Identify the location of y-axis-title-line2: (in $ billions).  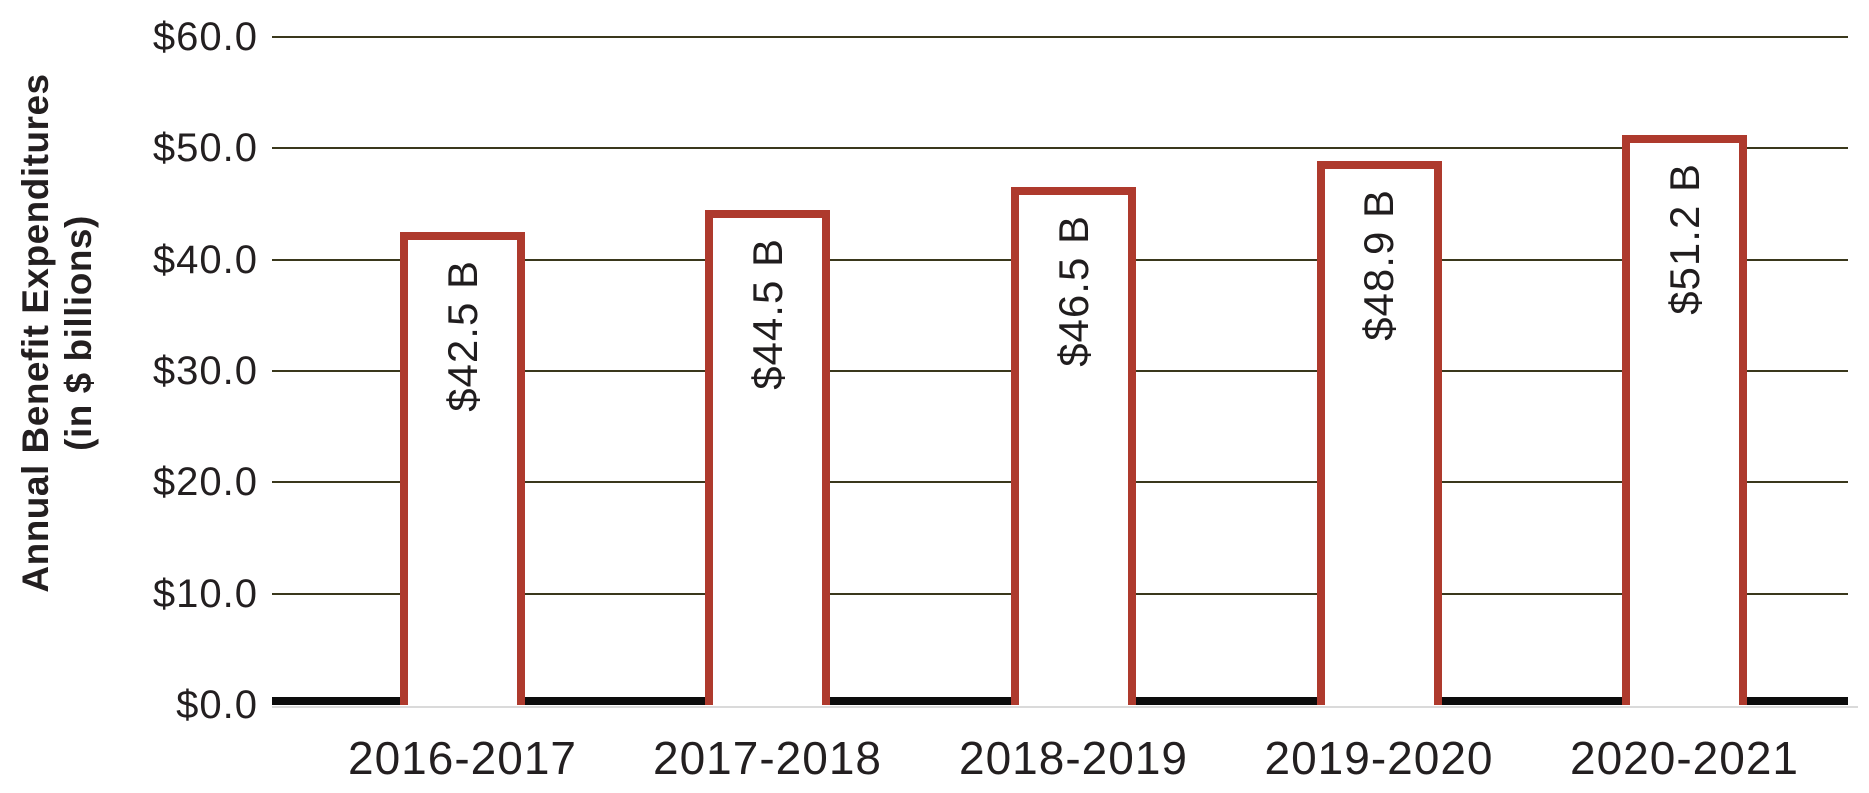
(79, 333).